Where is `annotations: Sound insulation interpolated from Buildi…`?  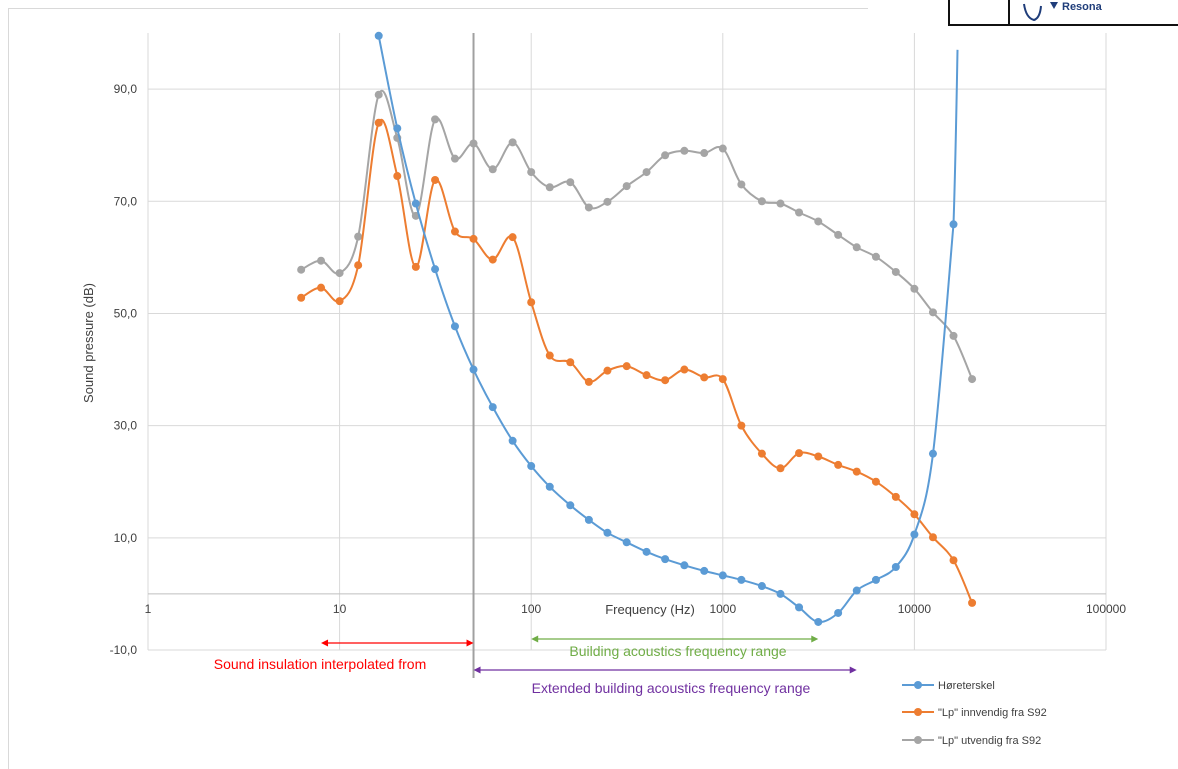
annotations: Sound insulation interpolated from Buildi… is located at coordinates (535, 665).